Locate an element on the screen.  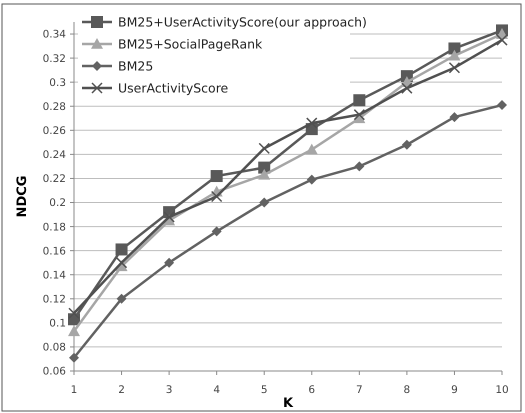
y-tick-label: 0.16 is located at coordinates (54, 251).